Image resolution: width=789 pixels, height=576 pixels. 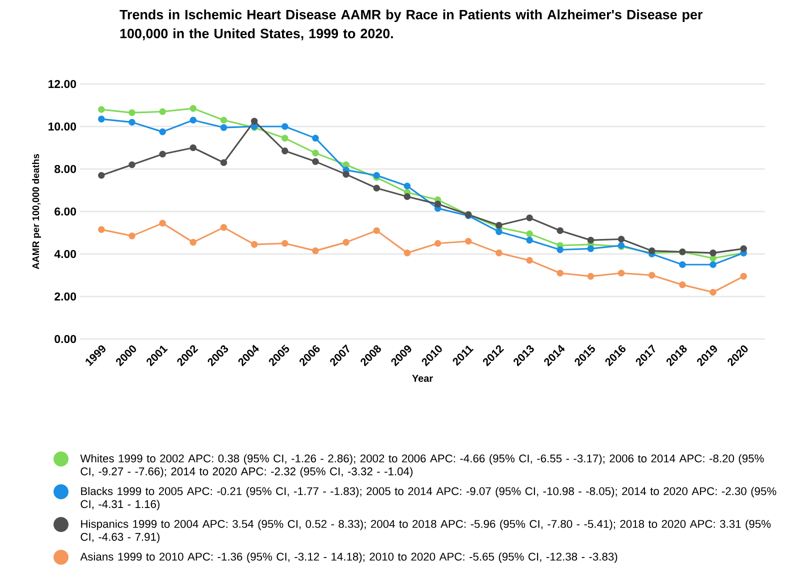 I want to click on y-tick-label: 8.00, so click(x=65, y=169).